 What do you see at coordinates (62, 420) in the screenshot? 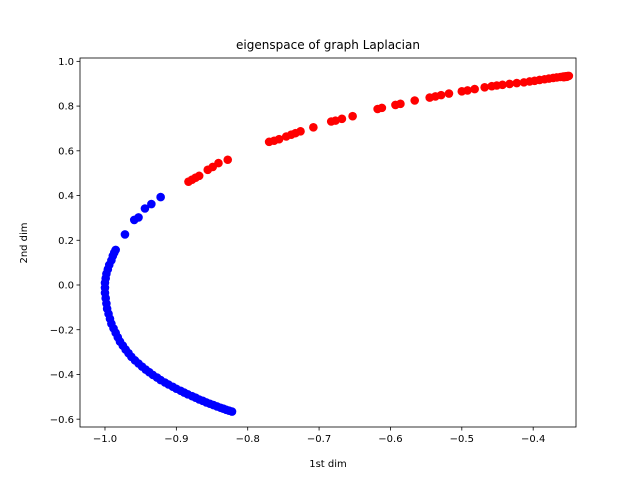
I see `y-tick-label: −0.6` at bounding box center [62, 420].